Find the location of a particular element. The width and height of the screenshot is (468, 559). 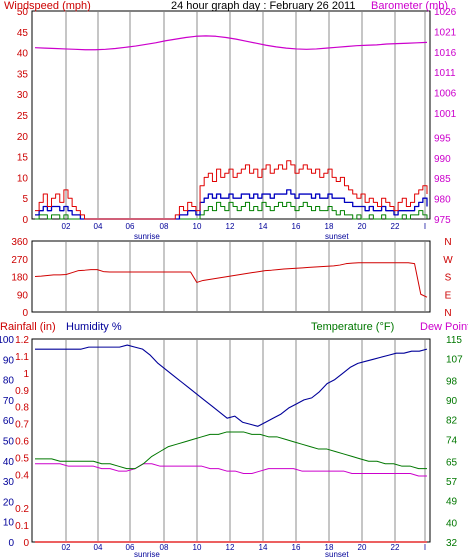

baro-y-tick: 1016 is located at coordinates (445, 53).